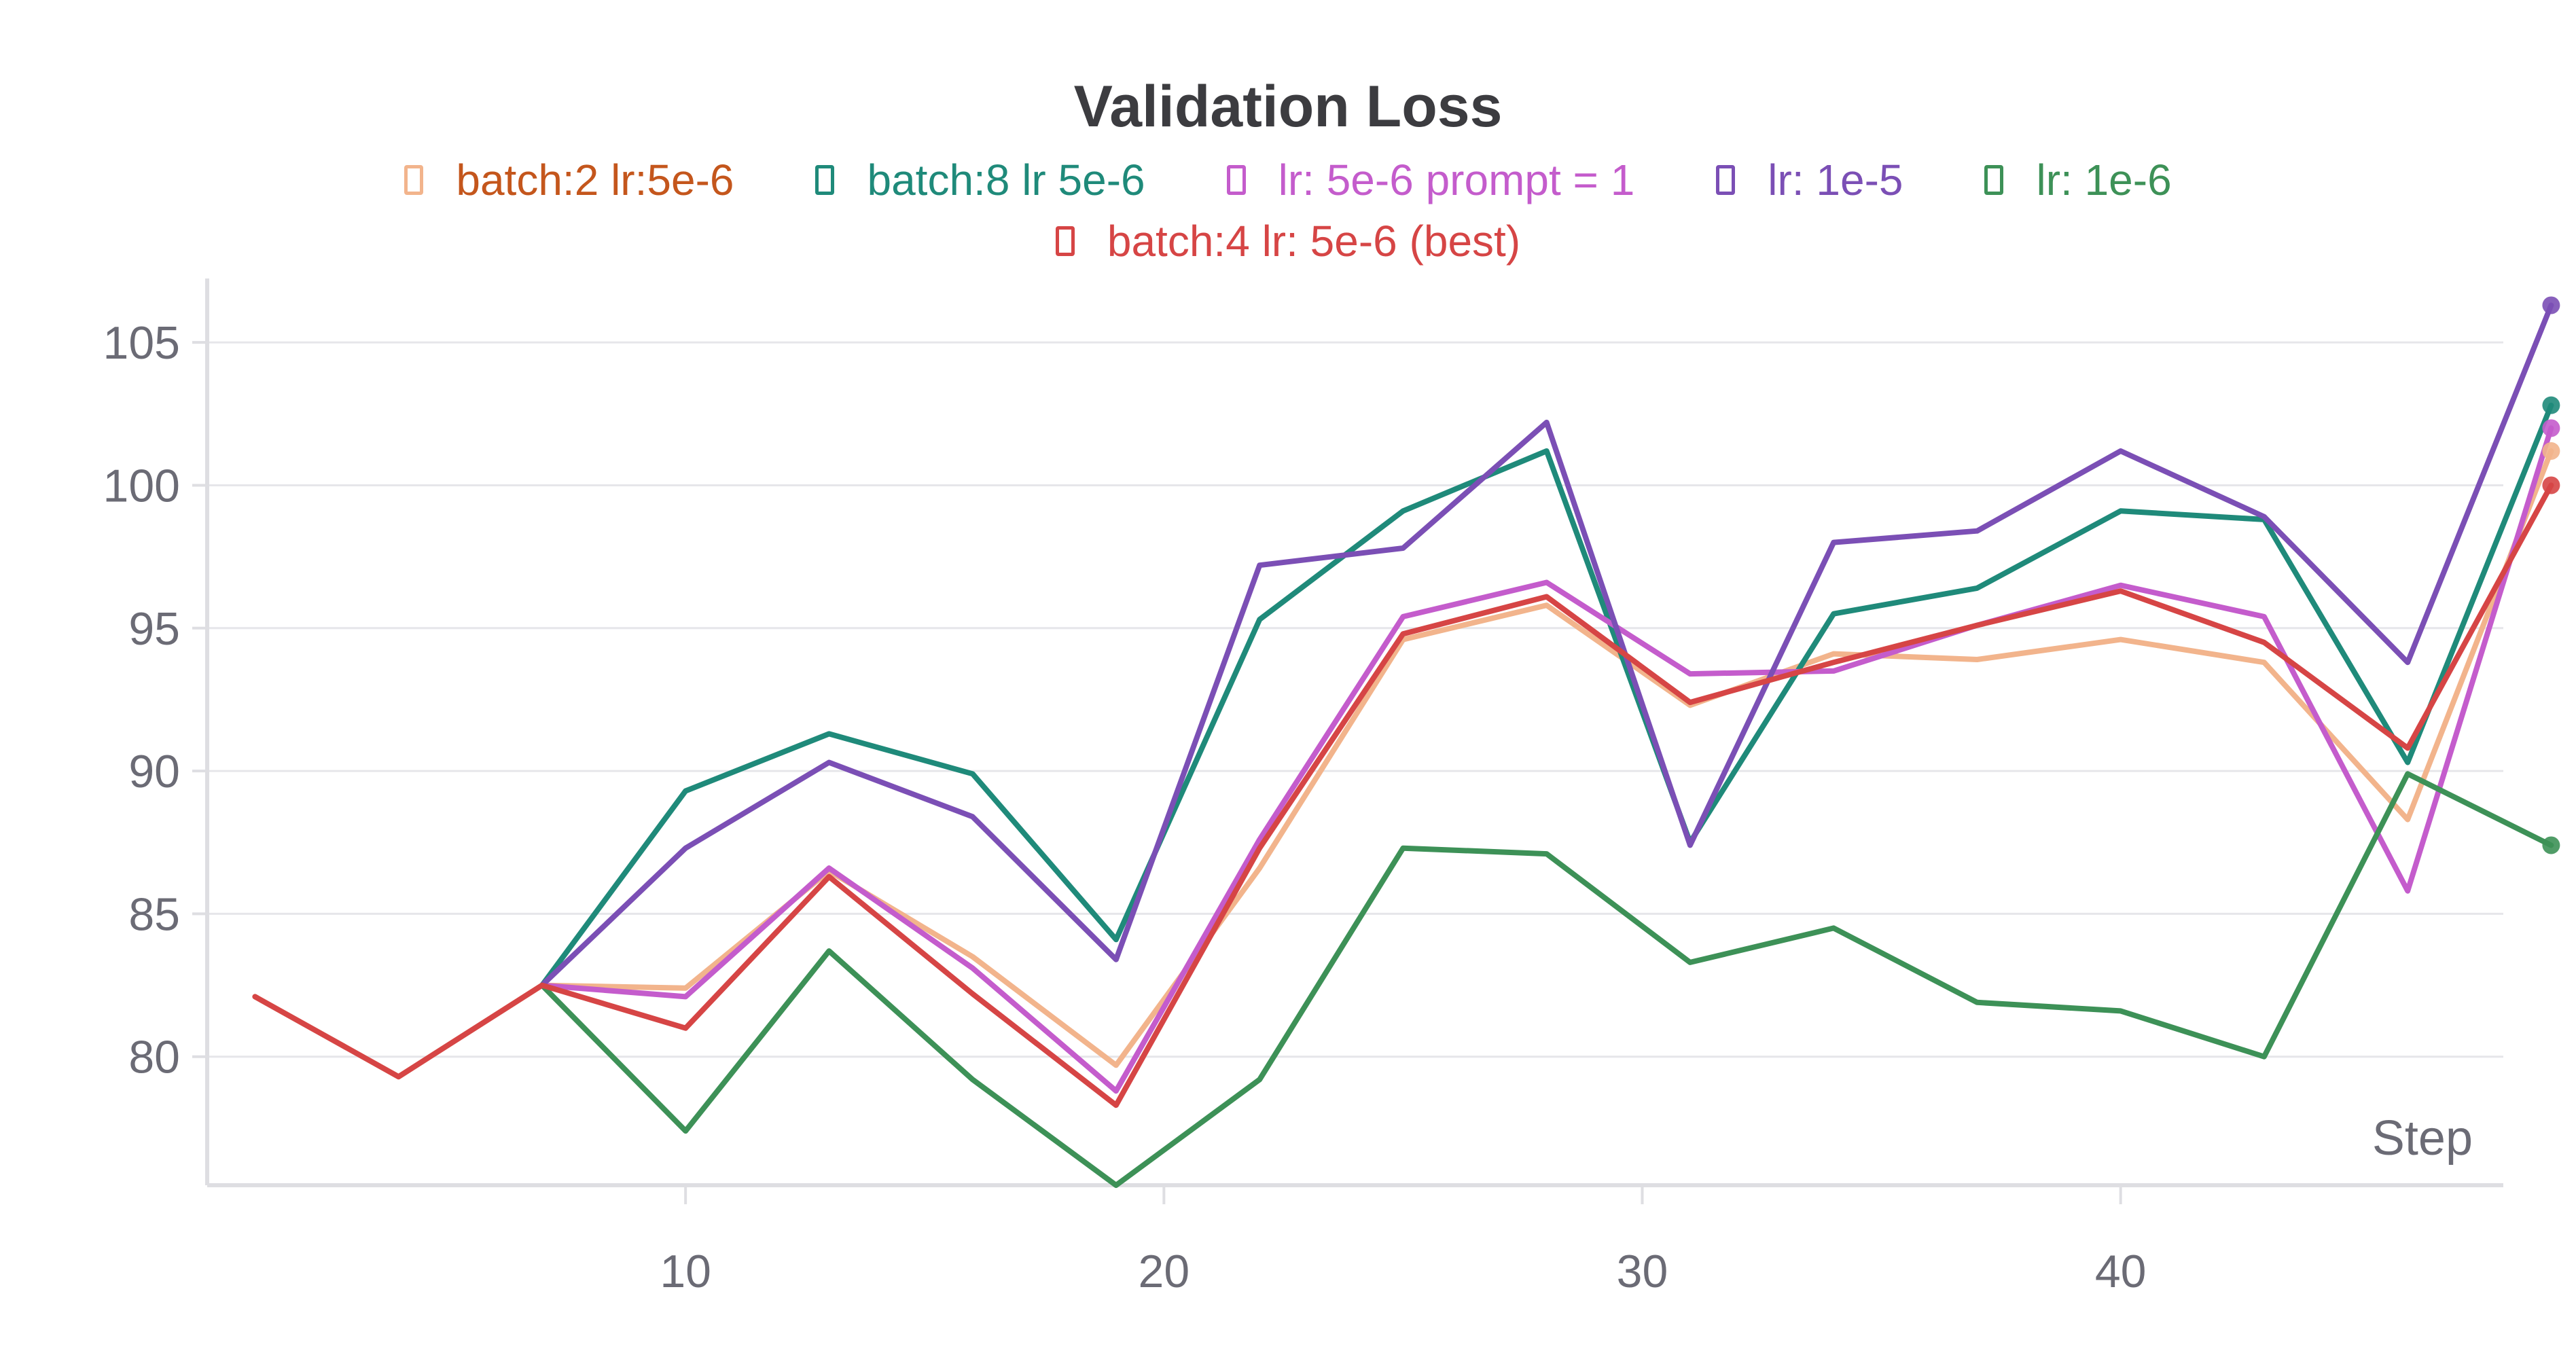 This screenshot has height=1353, width=2576. I want to click on y-tick-label: 90, so click(154, 771).